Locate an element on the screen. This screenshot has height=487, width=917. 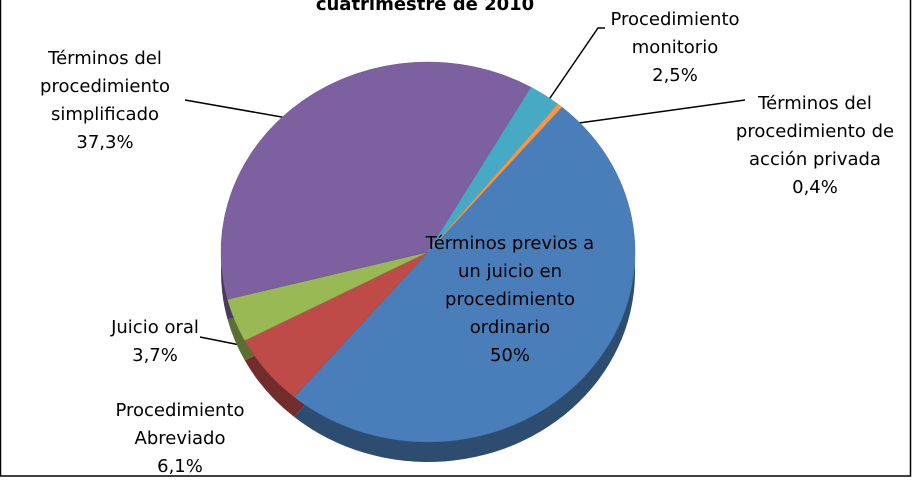
slice-value: 3,7% is located at coordinates (155, 355).